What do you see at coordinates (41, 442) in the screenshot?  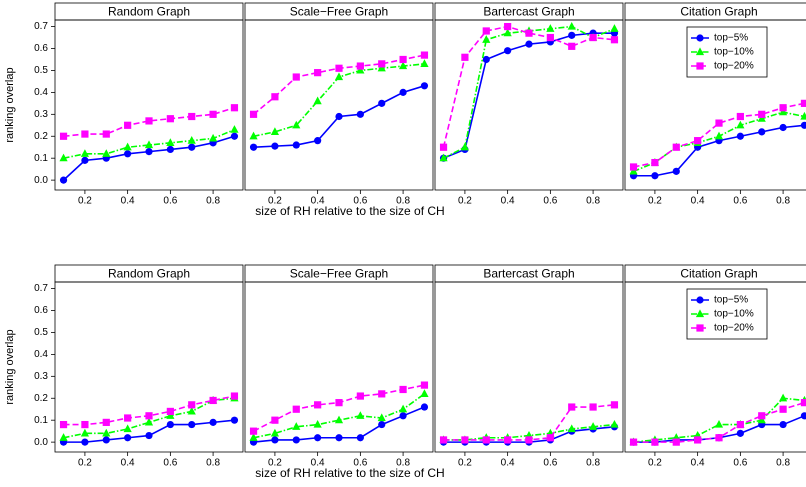 I see `y-tick-label: 0.0` at bounding box center [41, 442].